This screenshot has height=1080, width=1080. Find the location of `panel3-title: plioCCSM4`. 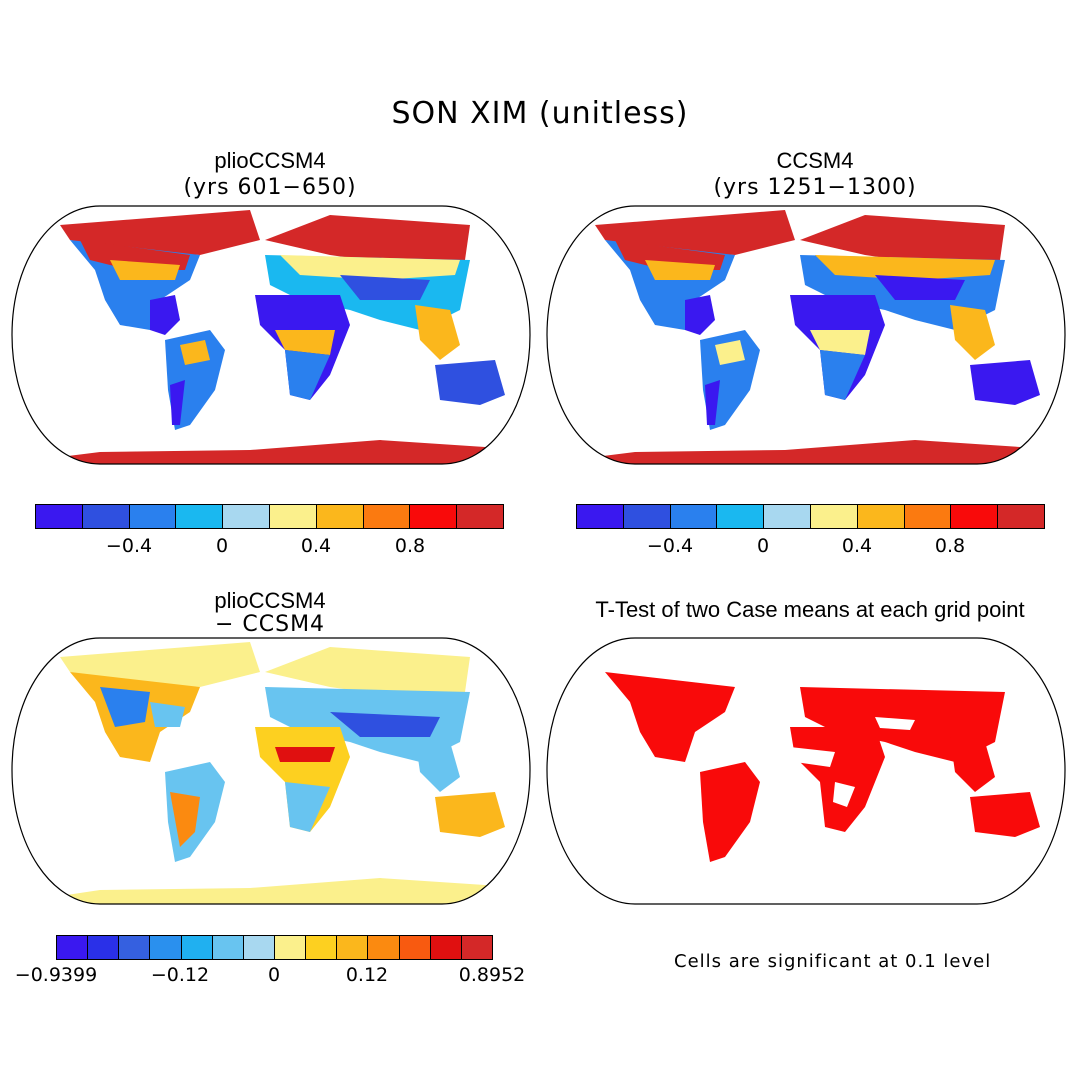

panel3-title: plioCCSM4 is located at coordinates (270, 600).